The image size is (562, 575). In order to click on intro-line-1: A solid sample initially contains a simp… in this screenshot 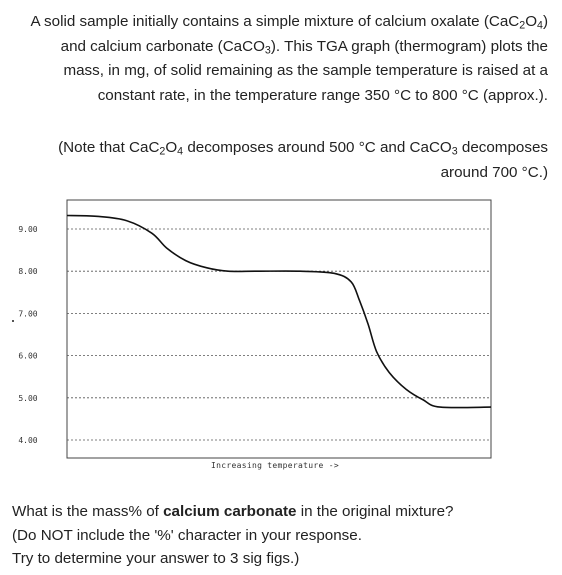, I will do `click(289, 22)`.